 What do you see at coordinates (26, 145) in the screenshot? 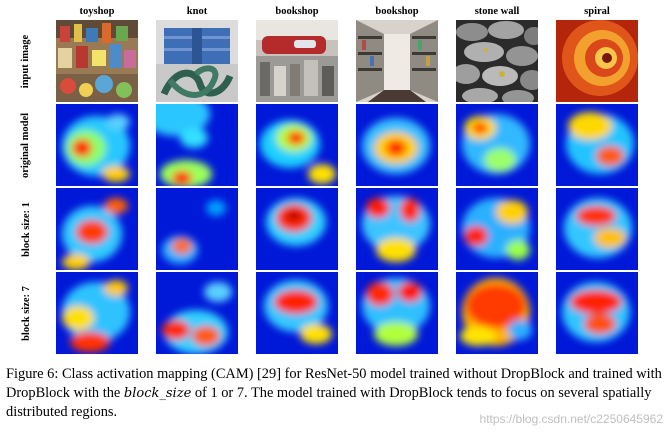
I see `row-label-original-model: original model` at bounding box center [26, 145].